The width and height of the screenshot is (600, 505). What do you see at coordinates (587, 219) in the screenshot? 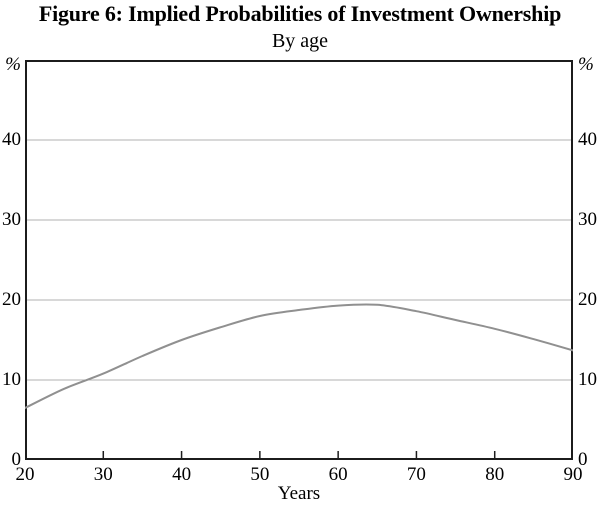
I see `y-tick-label-right-30: 30` at bounding box center [587, 219].